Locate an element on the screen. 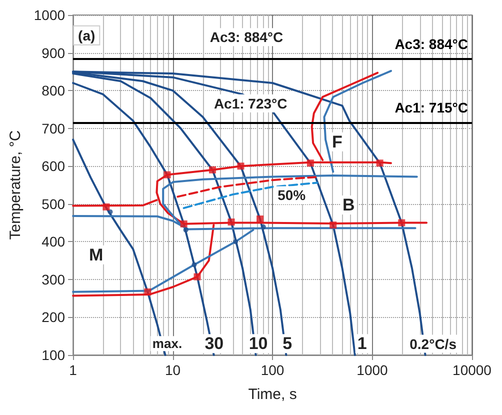  ref-line-label: Ac3: 884°C is located at coordinates (431, 44).